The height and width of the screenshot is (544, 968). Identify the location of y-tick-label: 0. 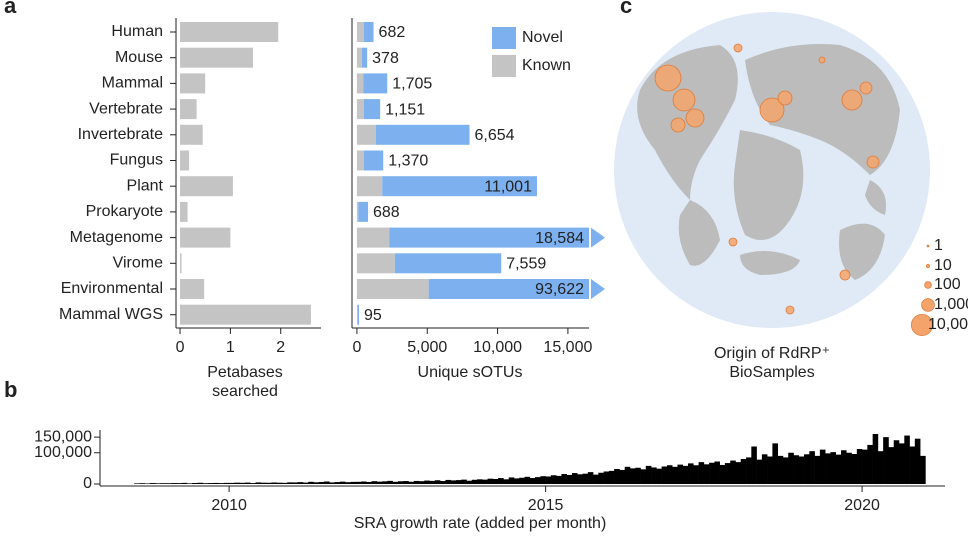
(87, 483).